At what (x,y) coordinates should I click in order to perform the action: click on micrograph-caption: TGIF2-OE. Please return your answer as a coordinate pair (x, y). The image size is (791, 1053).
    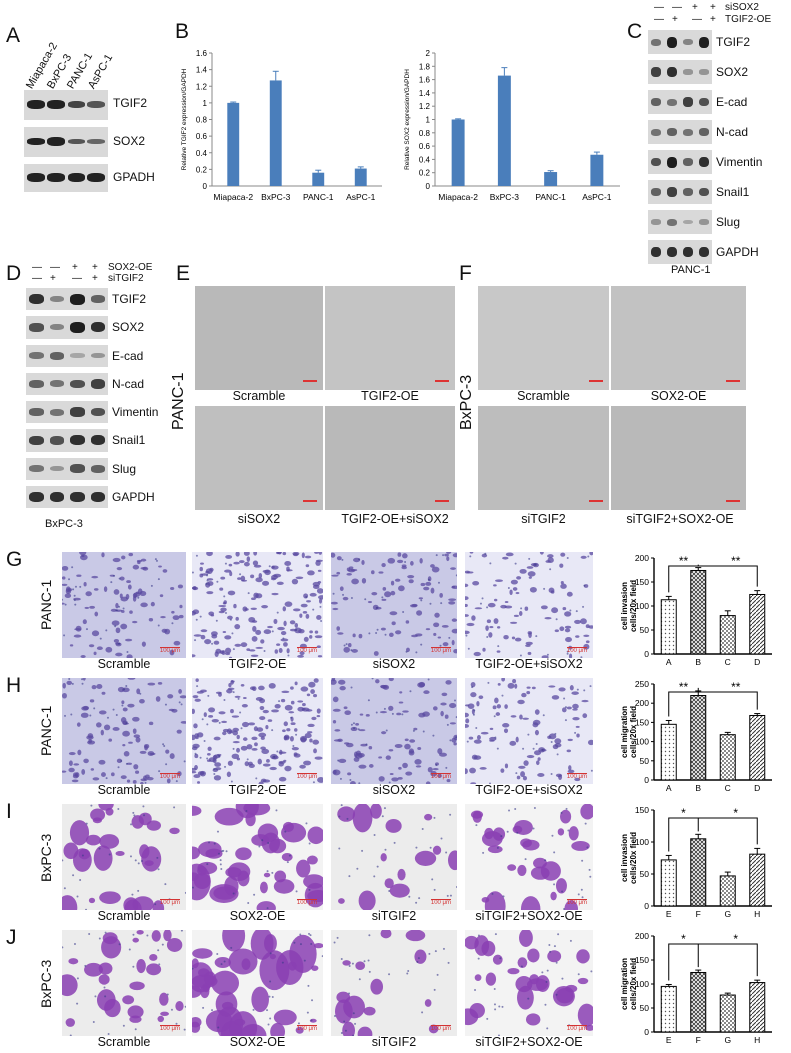
    Looking at the image, I should click on (390, 396).